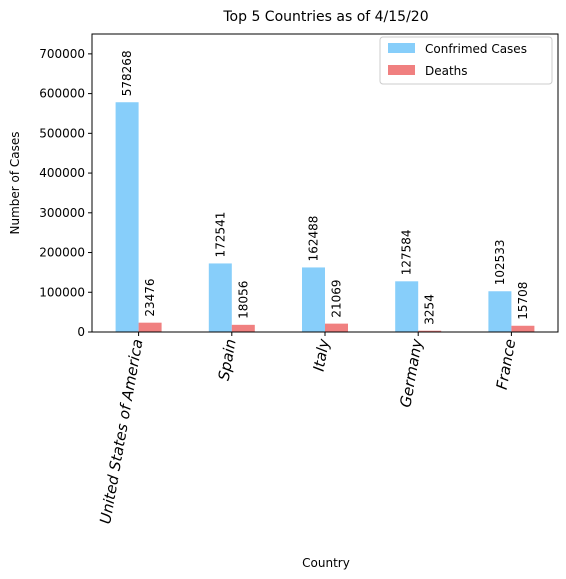 This screenshot has height=579, width=566. Describe the element at coordinates (506, 364) in the screenshot. I see `x-tick-label-4: France` at that location.